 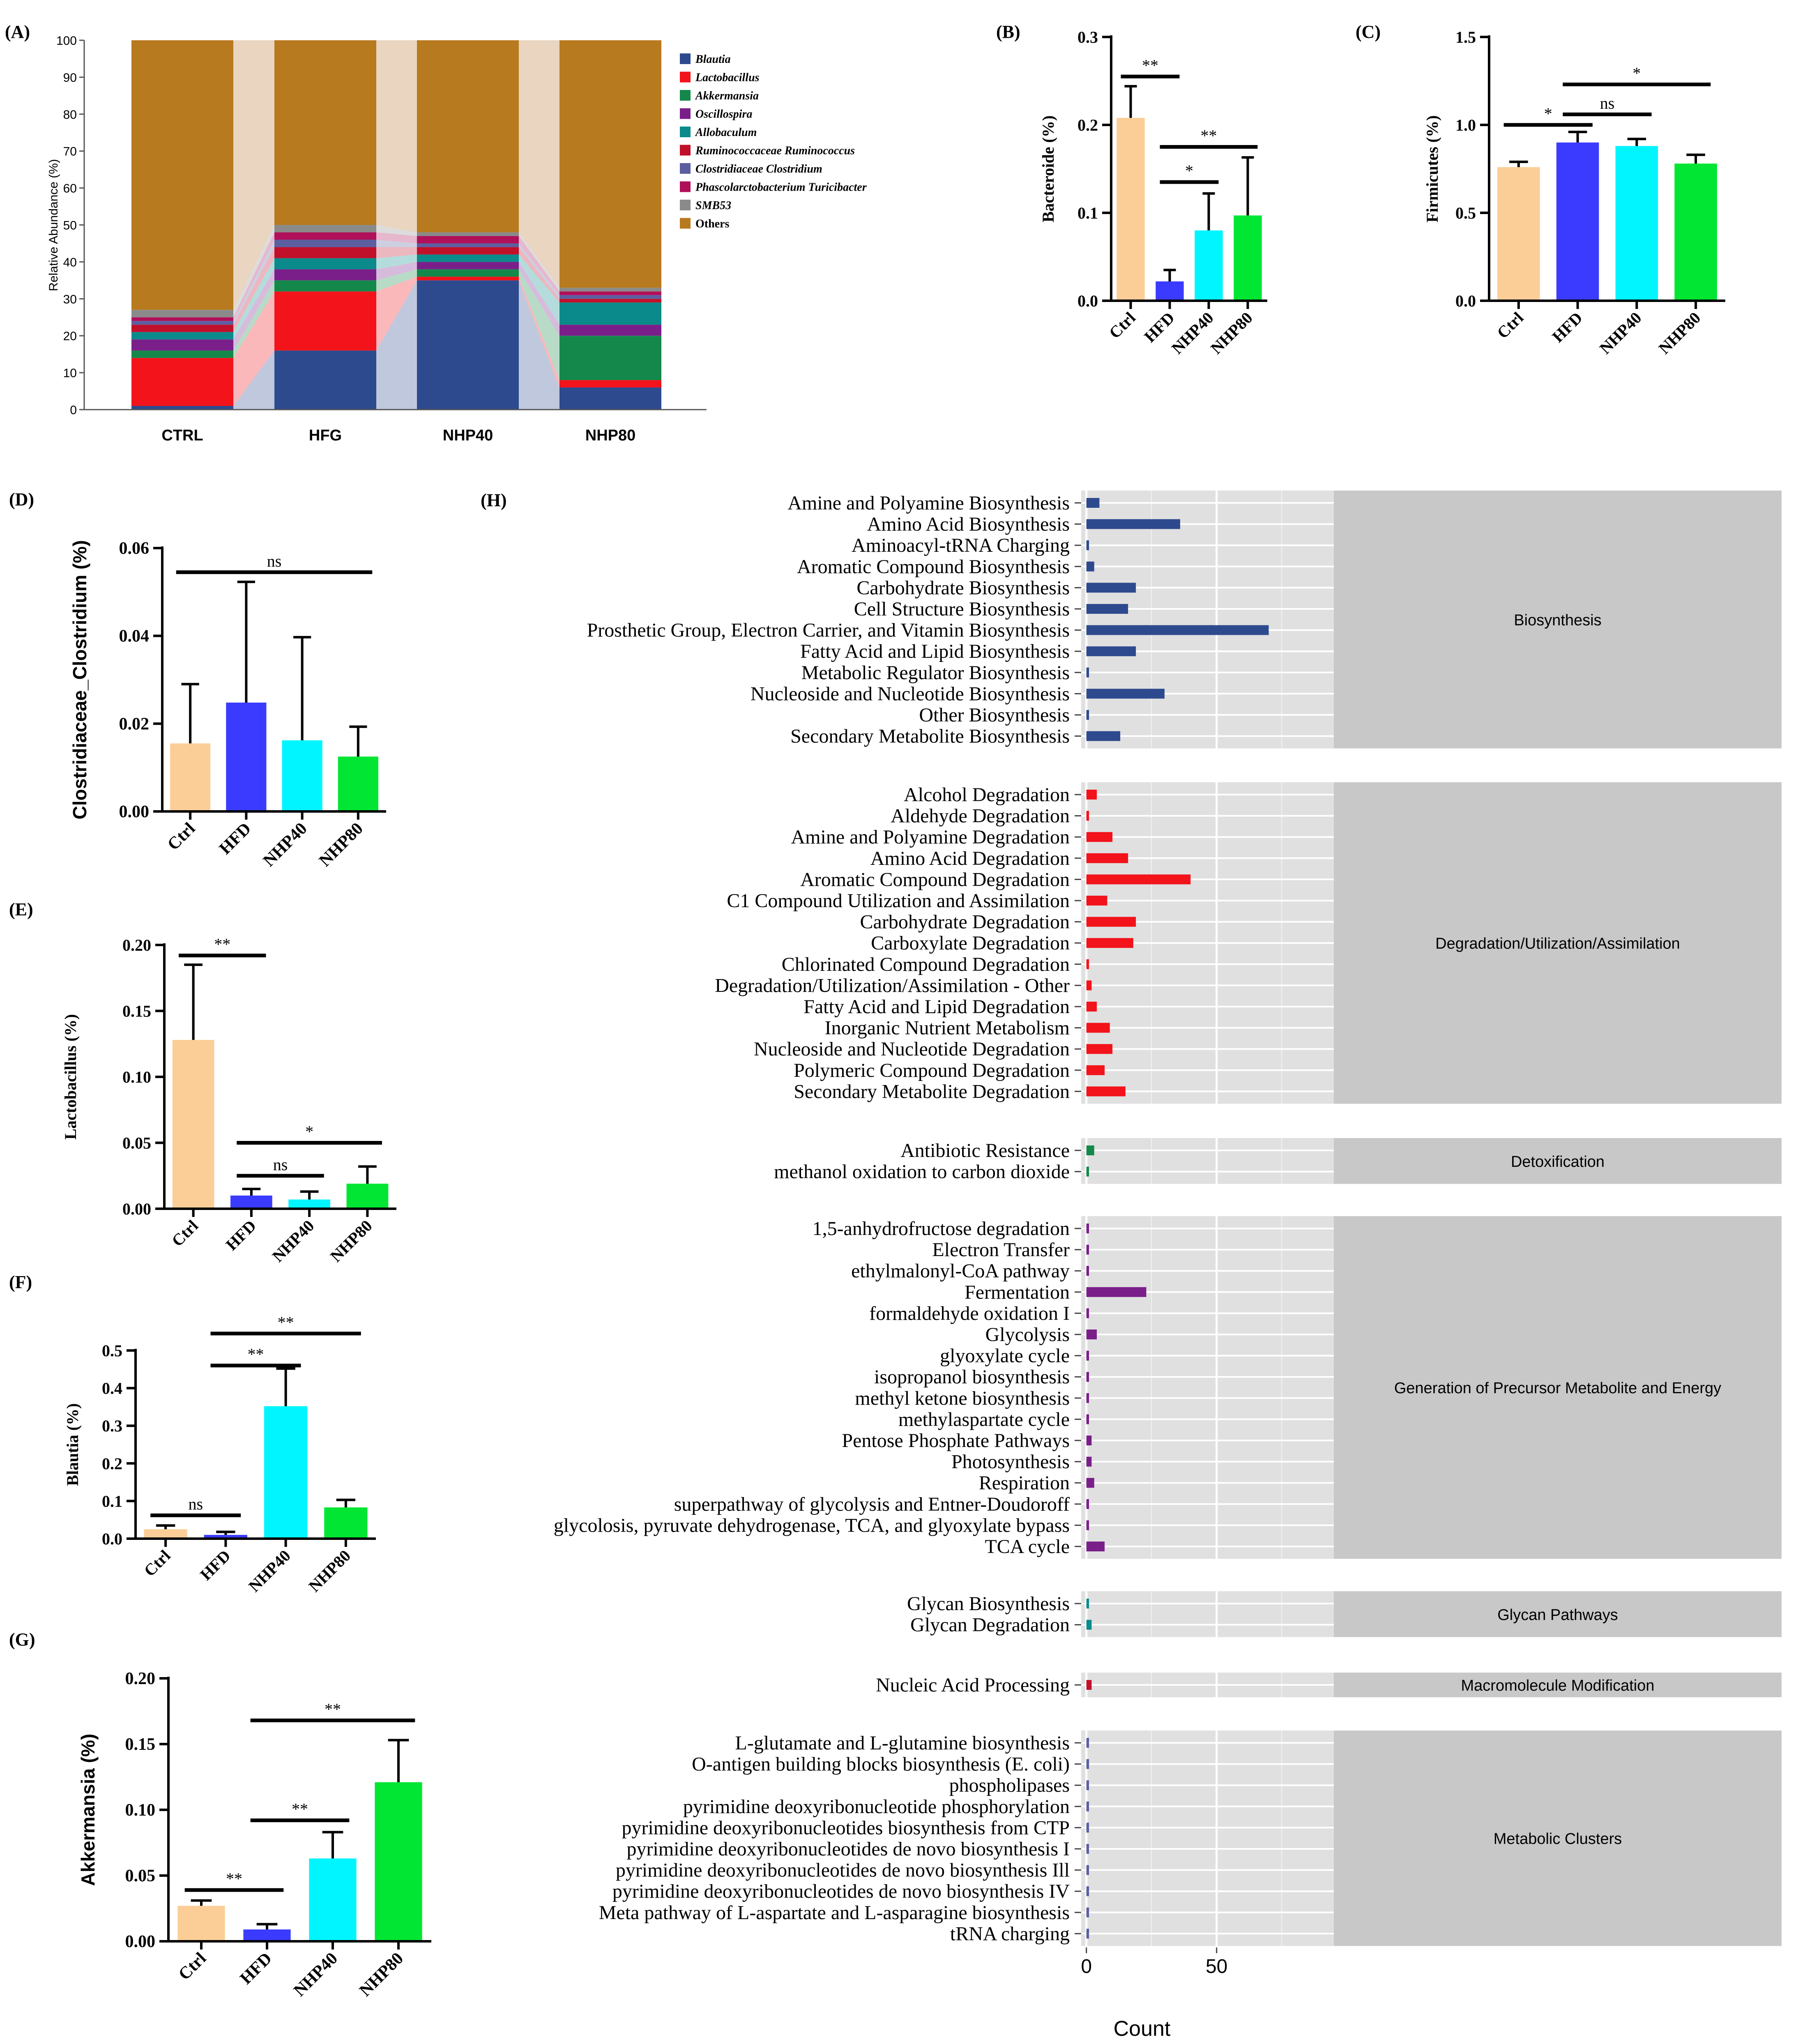 I want to click on facet-strip-label: Biosynthesis, so click(x=1558, y=620).